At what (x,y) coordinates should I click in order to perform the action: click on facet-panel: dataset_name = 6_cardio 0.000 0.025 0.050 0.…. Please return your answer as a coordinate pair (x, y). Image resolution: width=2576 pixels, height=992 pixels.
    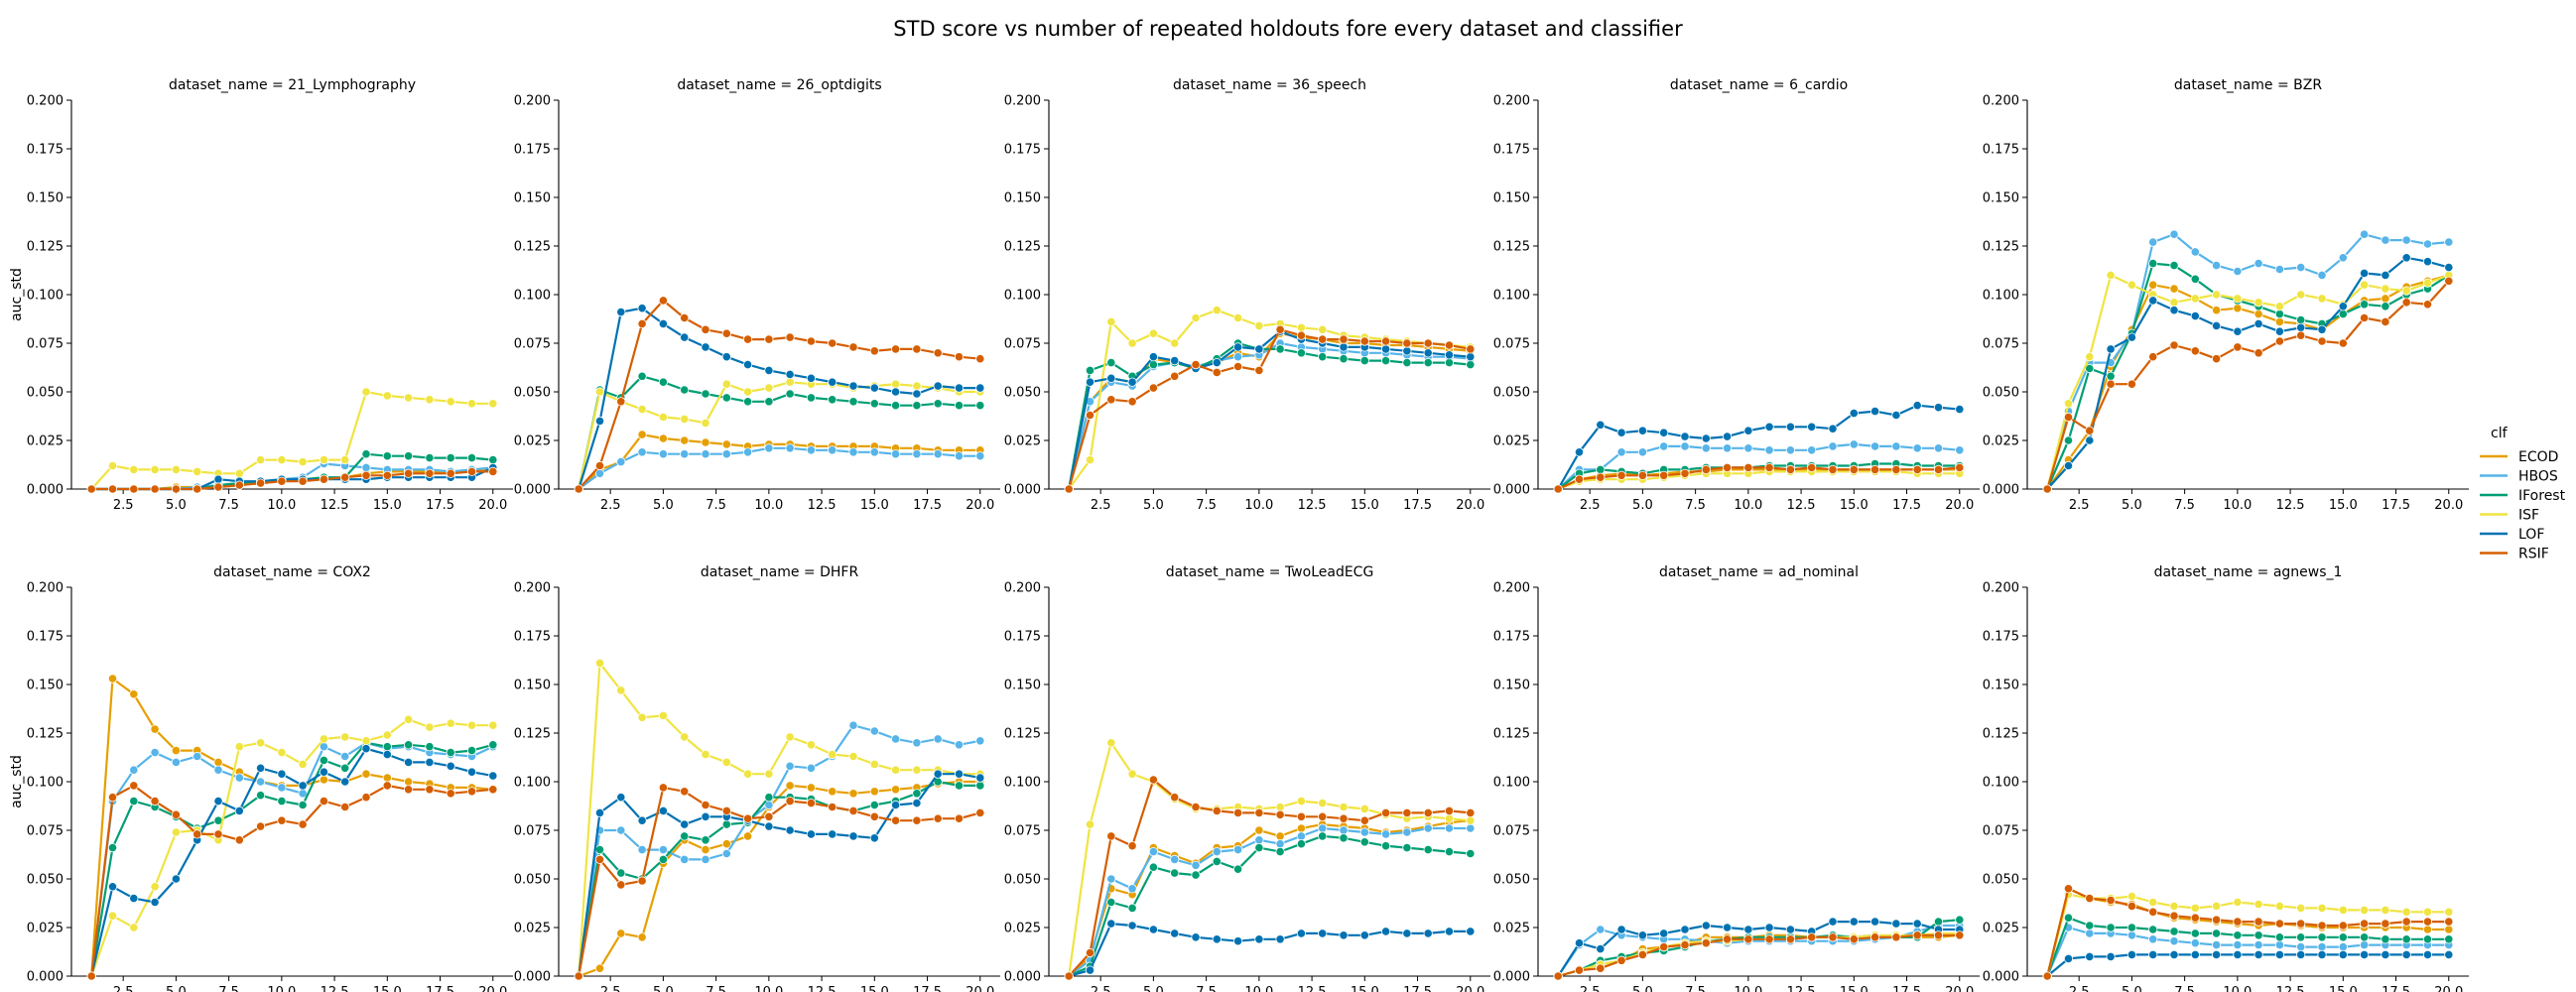
    Looking at the image, I should click on (1737, 295).